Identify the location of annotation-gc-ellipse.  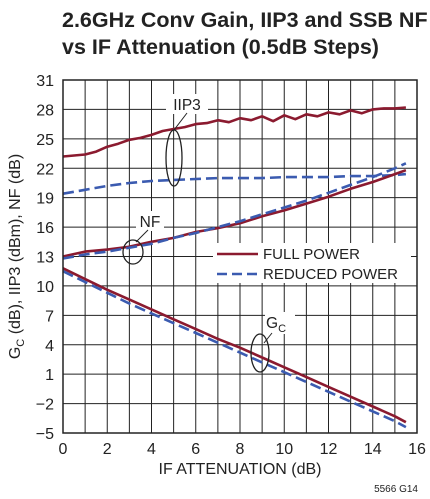
(260, 353).